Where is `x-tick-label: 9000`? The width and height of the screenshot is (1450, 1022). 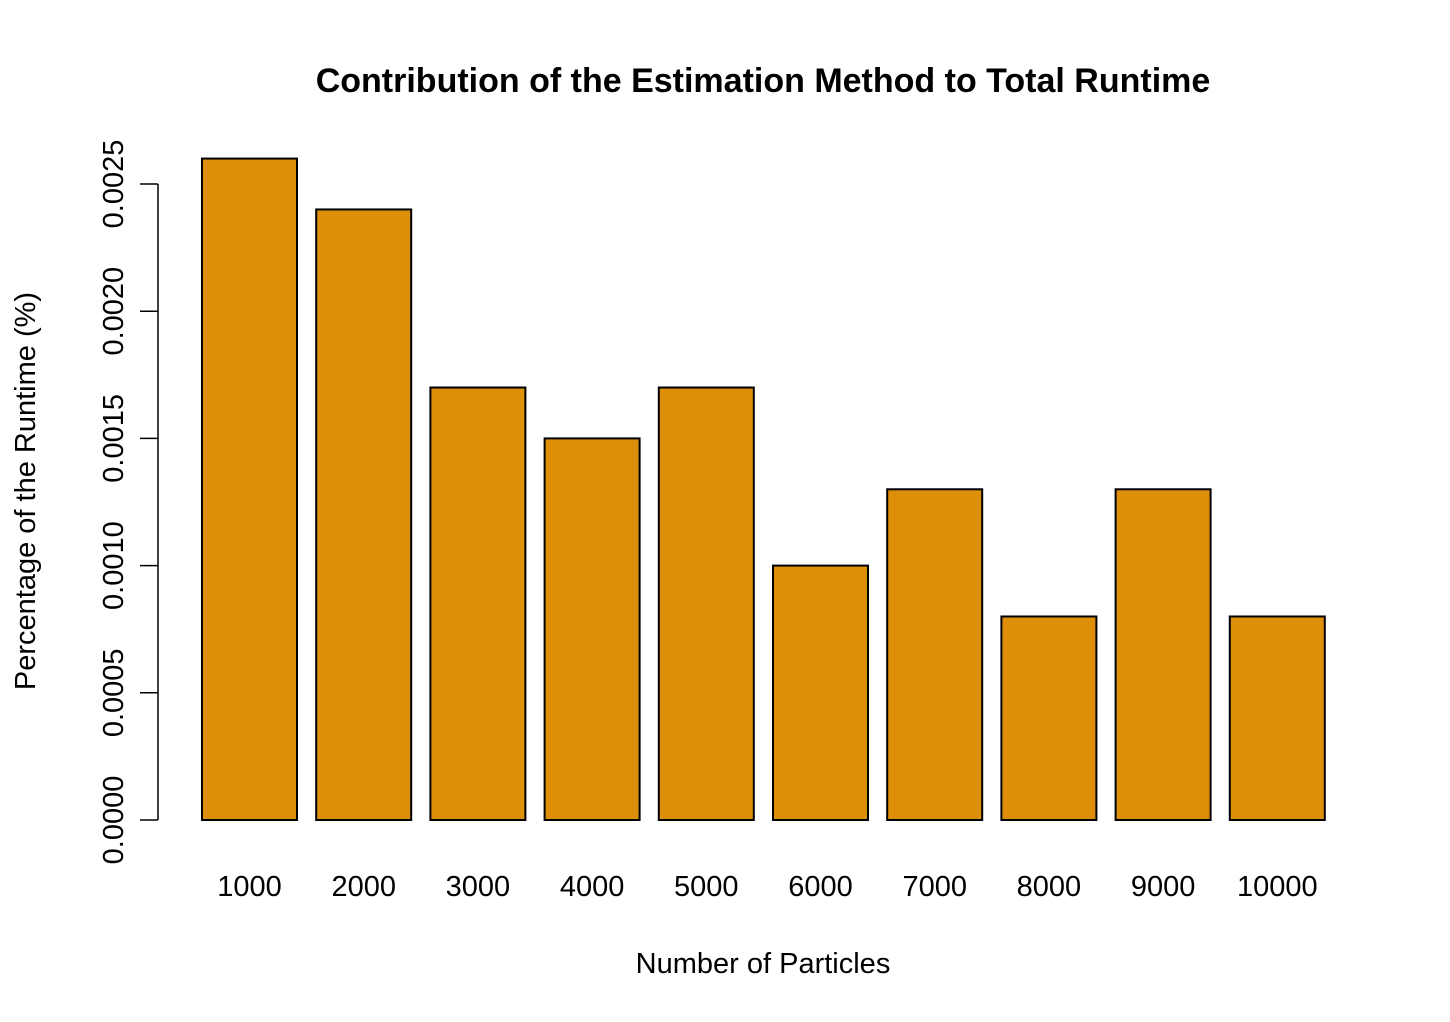
x-tick-label: 9000 is located at coordinates (1163, 887).